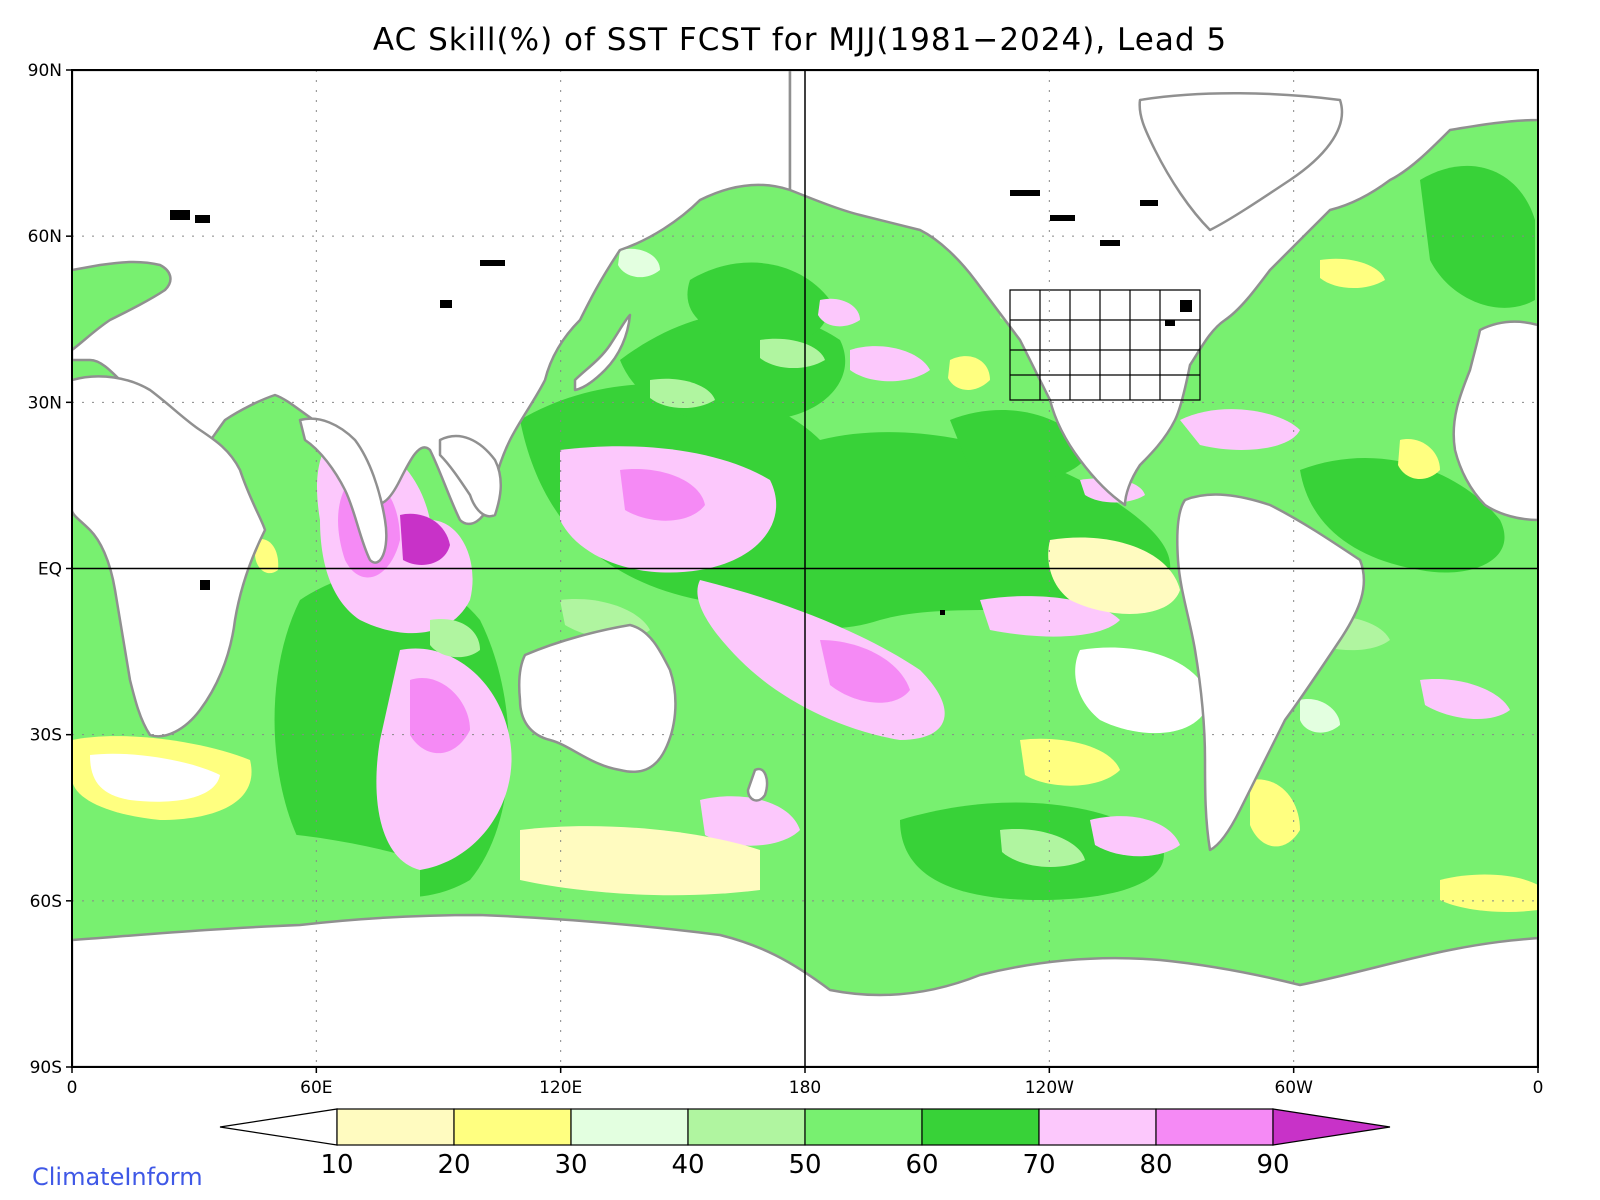  I want to click on colorbar-upper-triangle, so click(1331, 1127).